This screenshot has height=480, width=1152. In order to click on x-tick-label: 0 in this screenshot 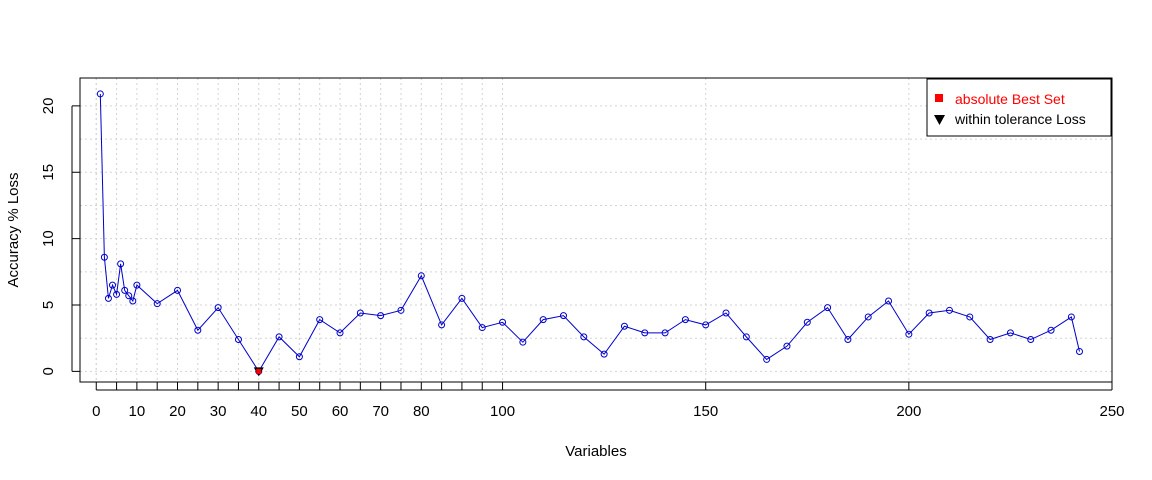, I will do `click(96, 411)`.